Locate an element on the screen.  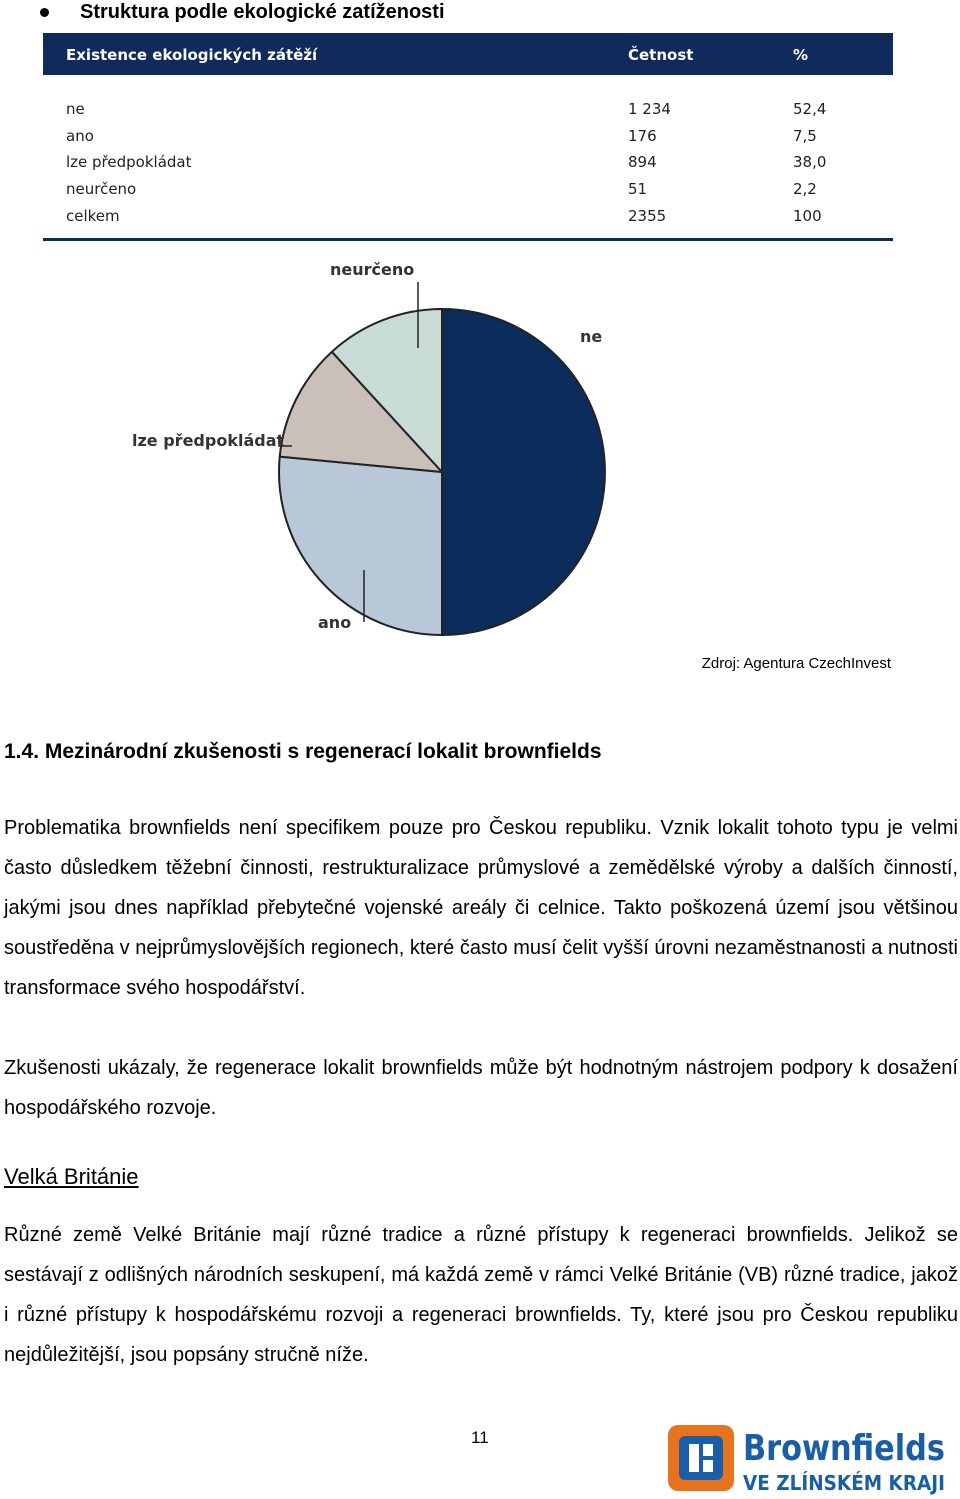
subheading: Velká Británie is located at coordinates (71, 1176).